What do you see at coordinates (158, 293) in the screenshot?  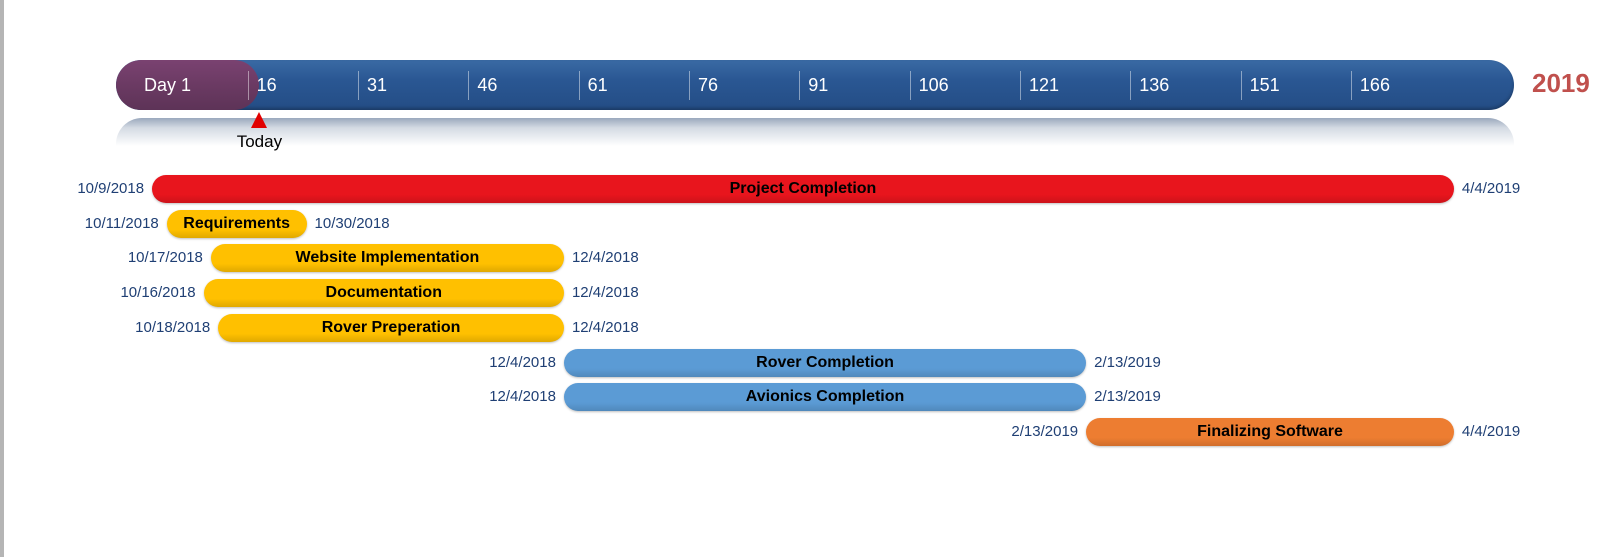 I see `task-start-date: 10/16/2018` at bounding box center [158, 293].